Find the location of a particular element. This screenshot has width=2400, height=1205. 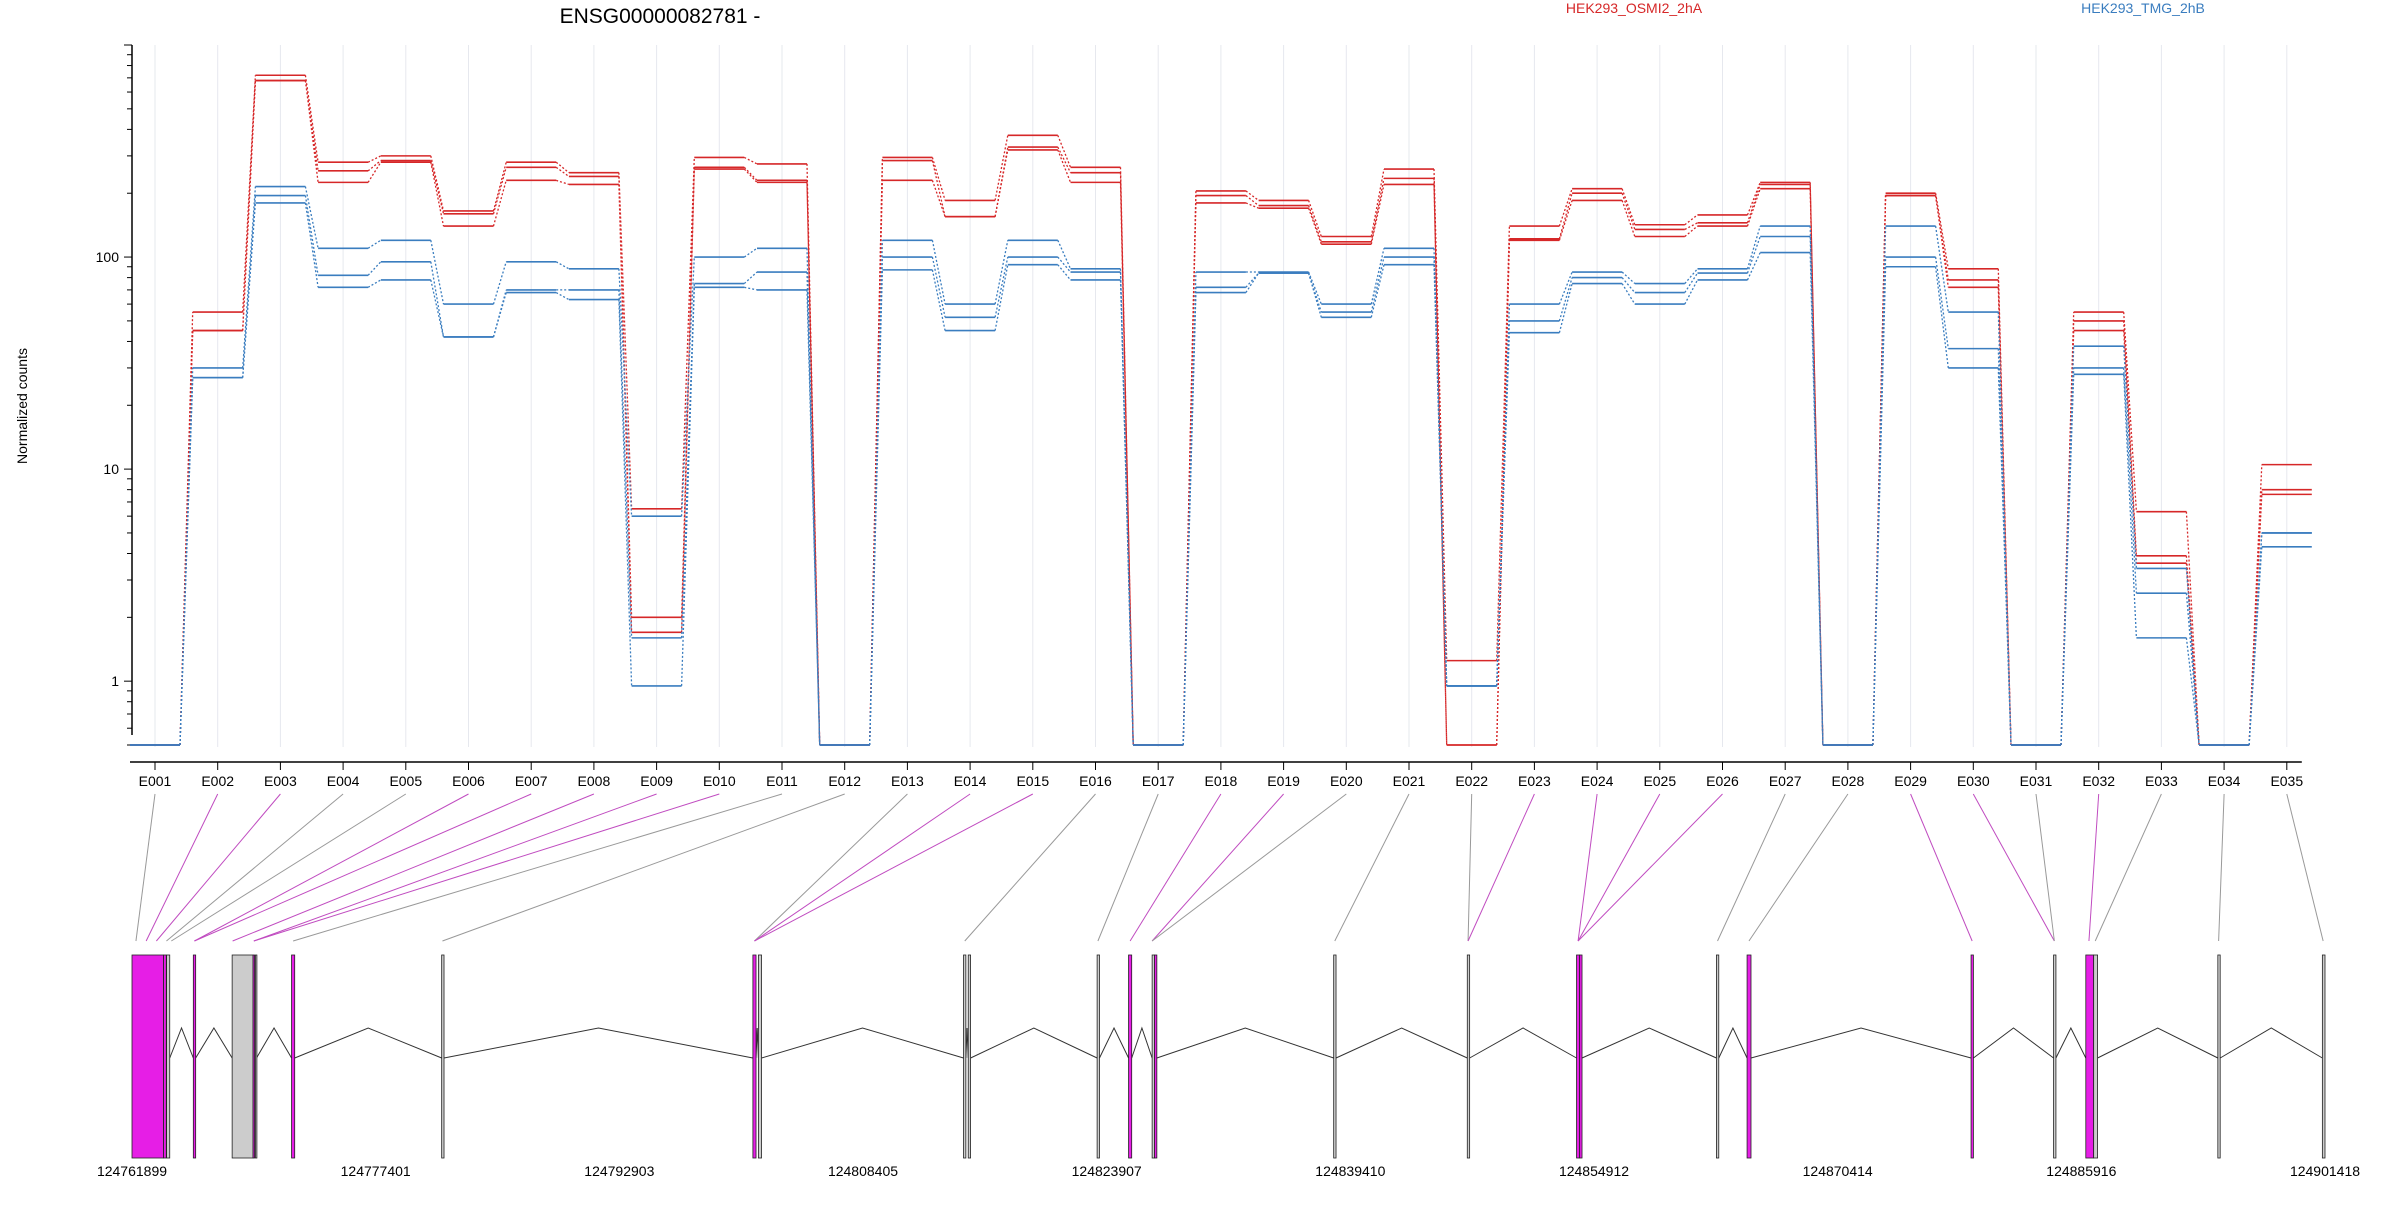

exon-block-E019 is located at coordinates (1468, 1056).